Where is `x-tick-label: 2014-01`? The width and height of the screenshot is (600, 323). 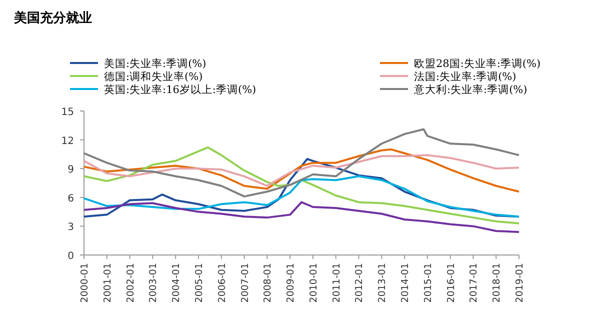 x-tick-label: 2014-01 is located at coordinates (406, 283).